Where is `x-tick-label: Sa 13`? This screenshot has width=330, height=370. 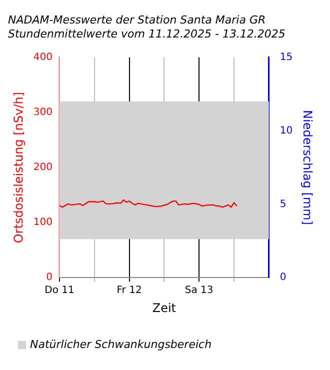
x-tick-label: Sa 13 is located at coordinates (199, 290).